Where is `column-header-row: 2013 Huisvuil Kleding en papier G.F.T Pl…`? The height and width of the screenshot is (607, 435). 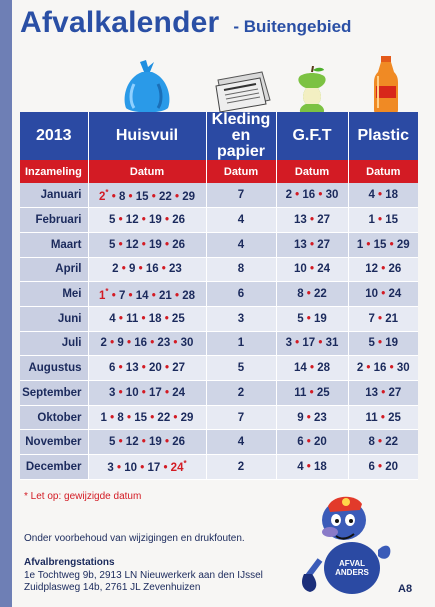 column-header-row: 2013 Huisvuil Kleding en papier G.F.T Pl… is located at coordinates (219, 136).